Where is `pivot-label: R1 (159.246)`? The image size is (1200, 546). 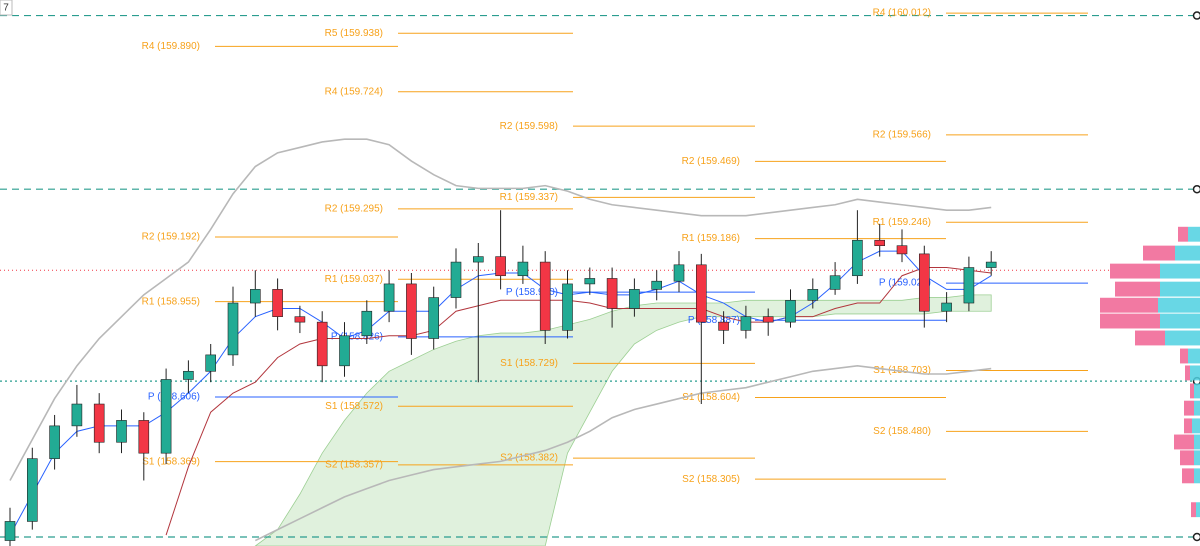 pivot-label: R1 (159.246) is located at coordinates (902, 222).